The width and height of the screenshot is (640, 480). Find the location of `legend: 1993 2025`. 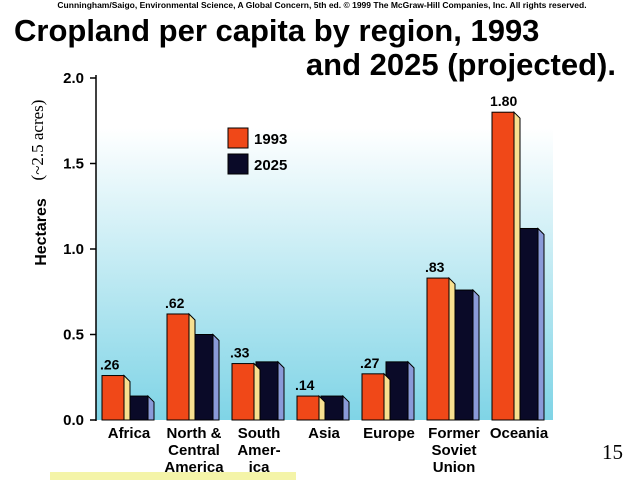

legend: 1993 2025 is located at coordinates (257, 151).